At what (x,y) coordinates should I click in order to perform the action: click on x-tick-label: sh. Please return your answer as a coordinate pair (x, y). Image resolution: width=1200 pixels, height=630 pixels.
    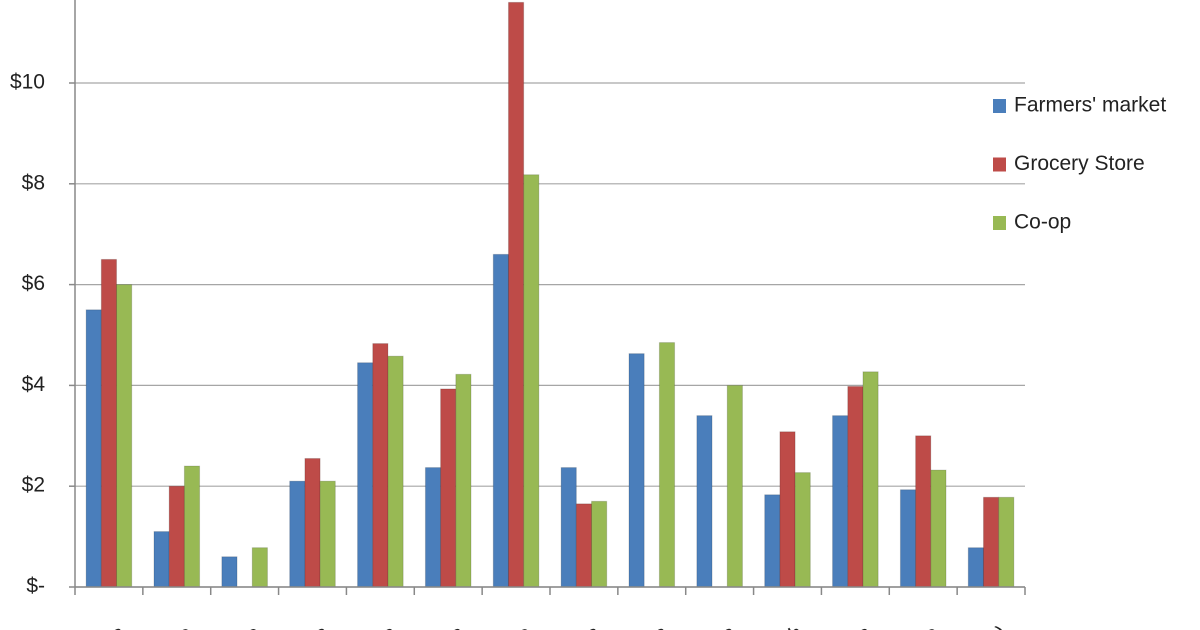
    Looking at the image, I should click on (791, 625).